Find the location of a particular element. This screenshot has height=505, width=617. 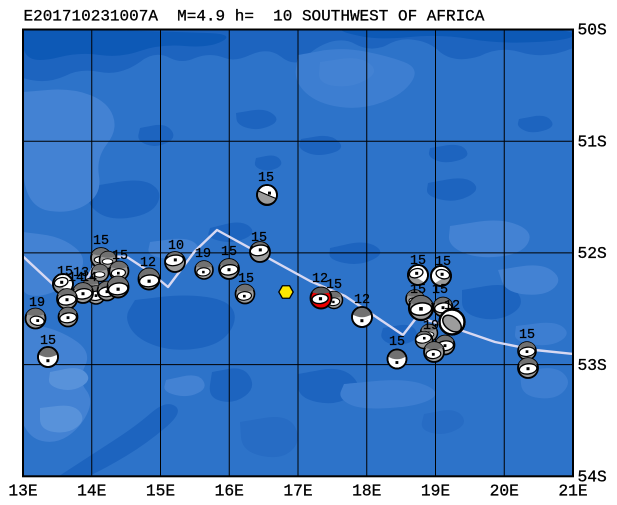

svg-text: 51S is located at coordinates (592, 141).